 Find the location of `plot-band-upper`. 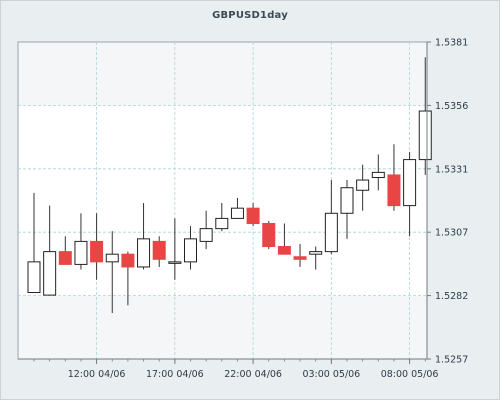

plot-band-upper is located at coordinates (222, 74).